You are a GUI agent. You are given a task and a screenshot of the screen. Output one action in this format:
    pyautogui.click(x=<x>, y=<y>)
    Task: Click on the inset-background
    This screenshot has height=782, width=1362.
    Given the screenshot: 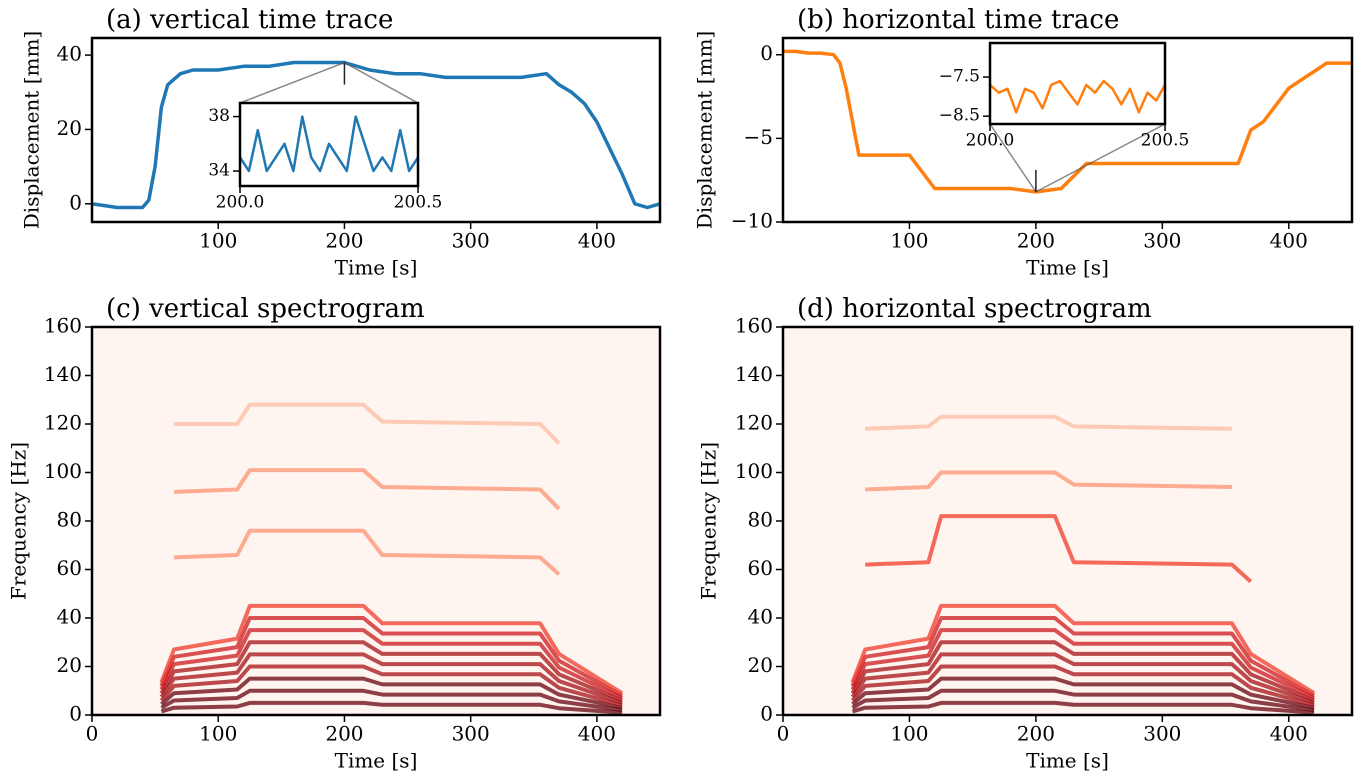 What is the action you would take?
    pyautogui.click(x=1077, y=83)
    